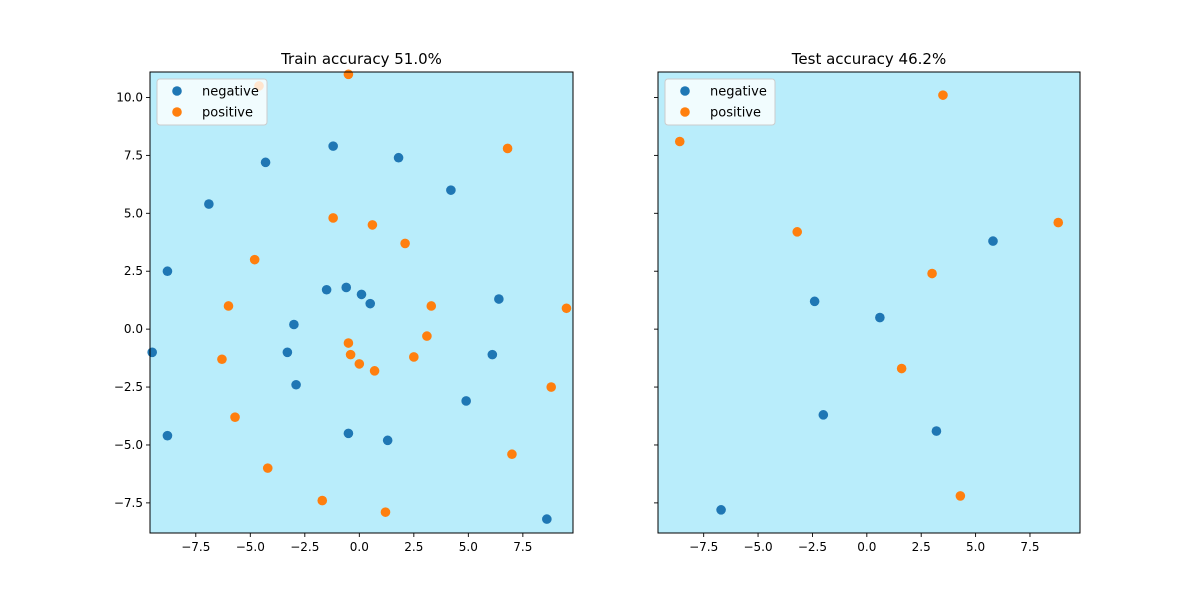 The image size is (1200, 600). Describe the element at coordinates (738, 92) in the screenshot. I see `test-legend-label-negative: negative` at that location.